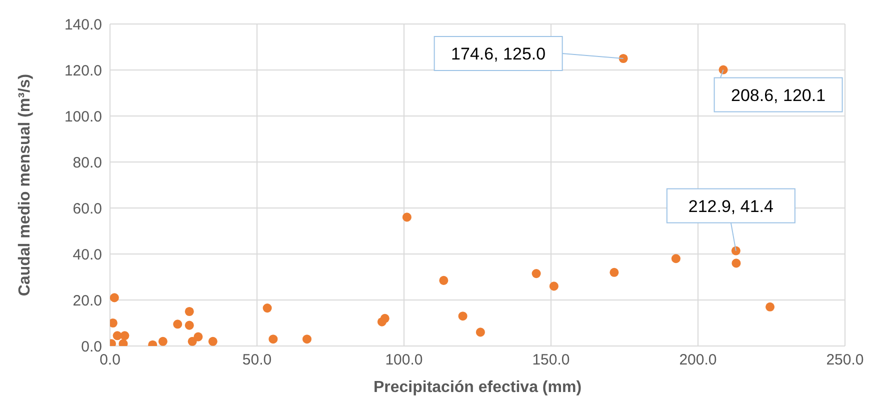 Image resolution: width=877 pixels, height=410 pixels. What do you see at coordinates (83, 25) in the screenshot?
I see `y-tick-label: 140.0` at bounding box center [83, 25].